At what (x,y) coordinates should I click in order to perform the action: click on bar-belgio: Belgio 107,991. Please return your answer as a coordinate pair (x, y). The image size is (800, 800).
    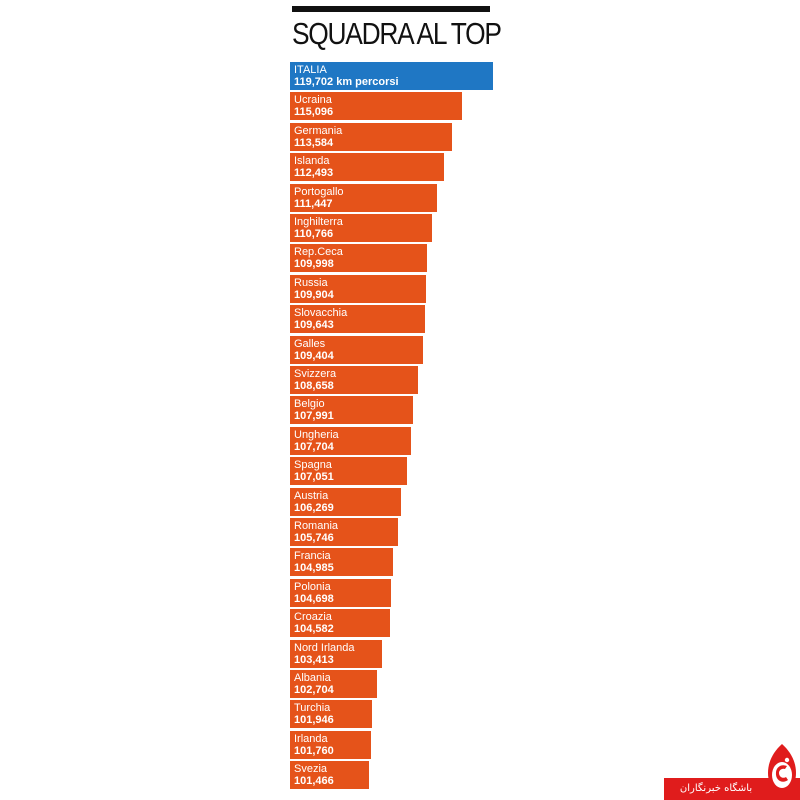
    Looking at the image, I should click on (351, 410).